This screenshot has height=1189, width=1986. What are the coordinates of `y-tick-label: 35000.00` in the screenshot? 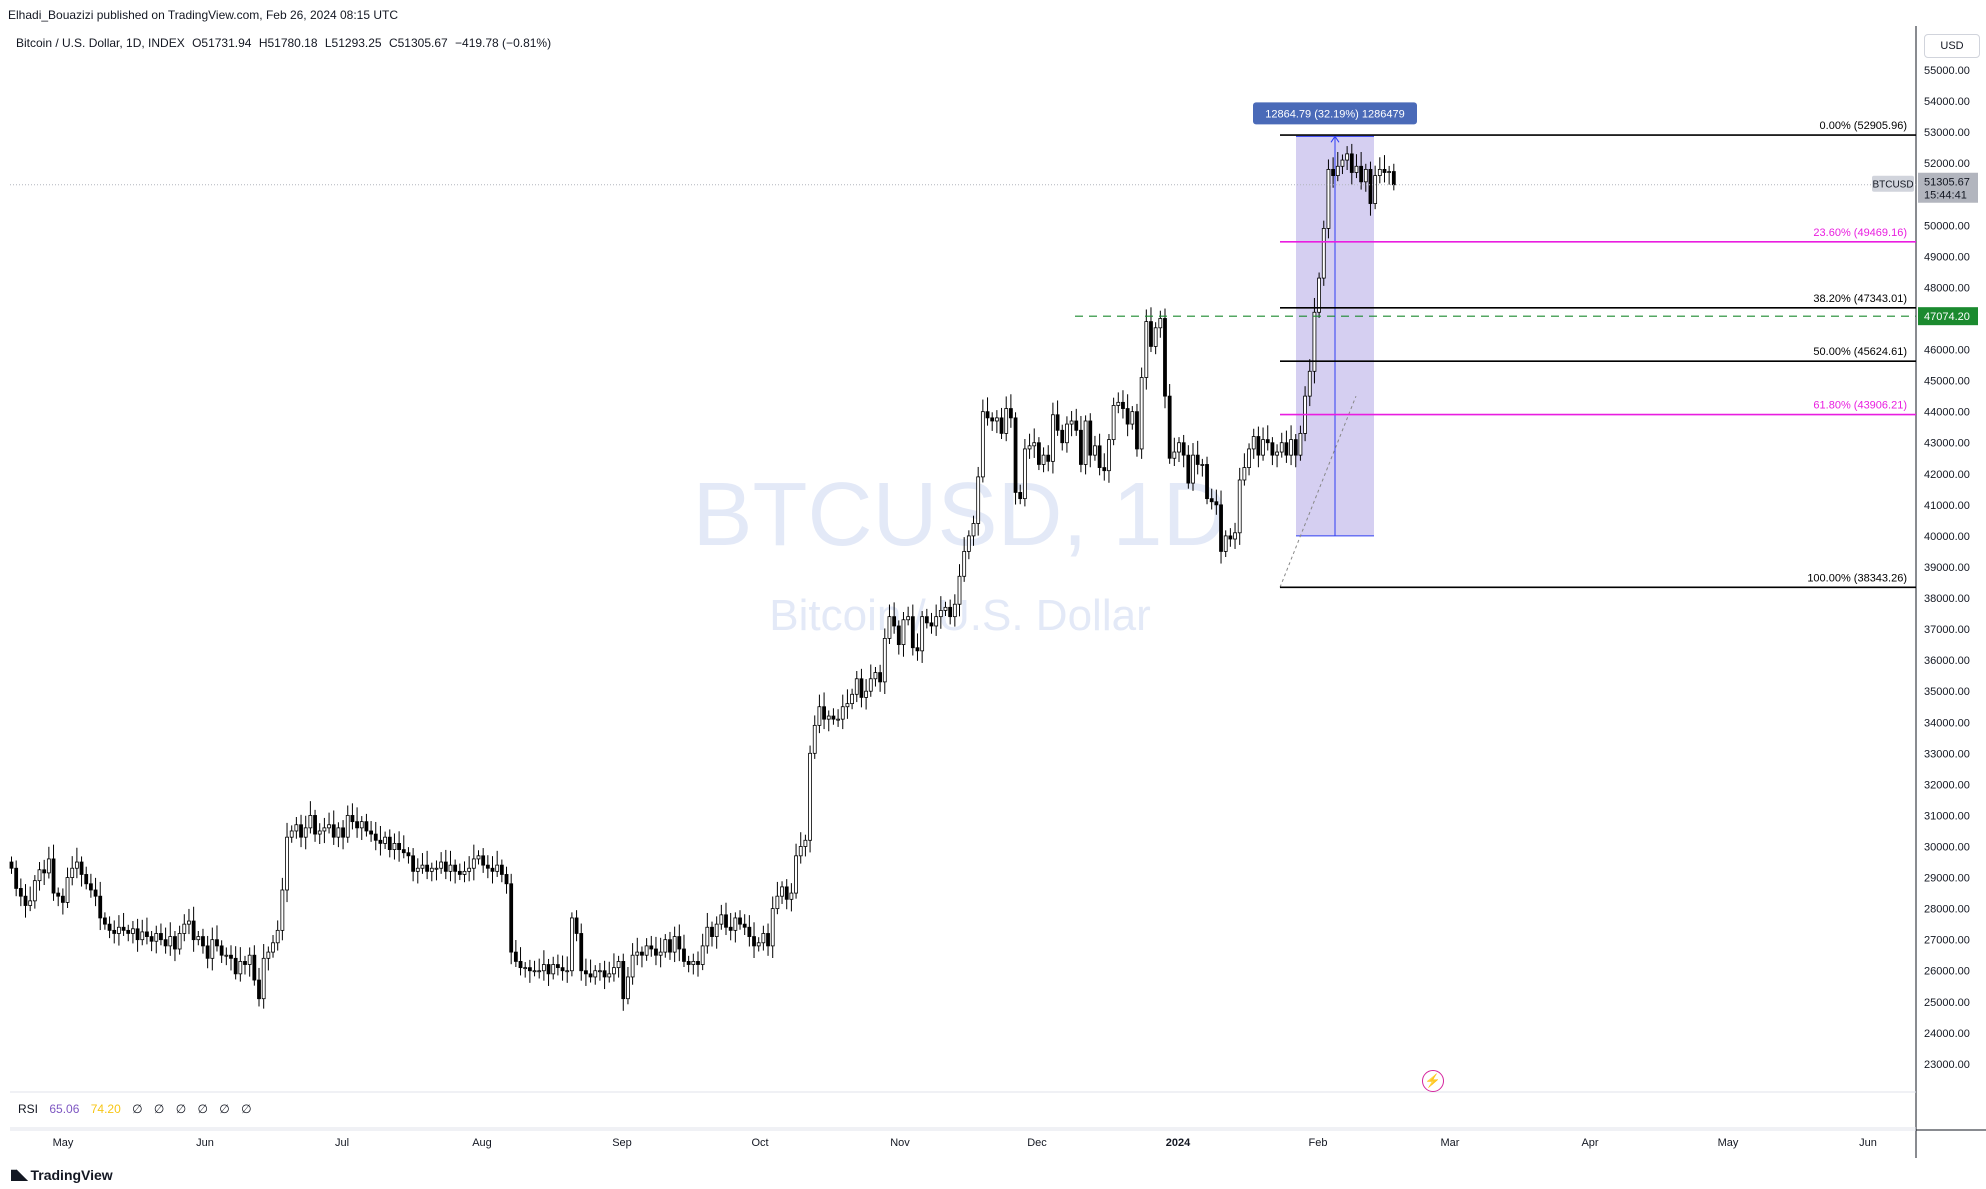 It's located at (1947, 692).